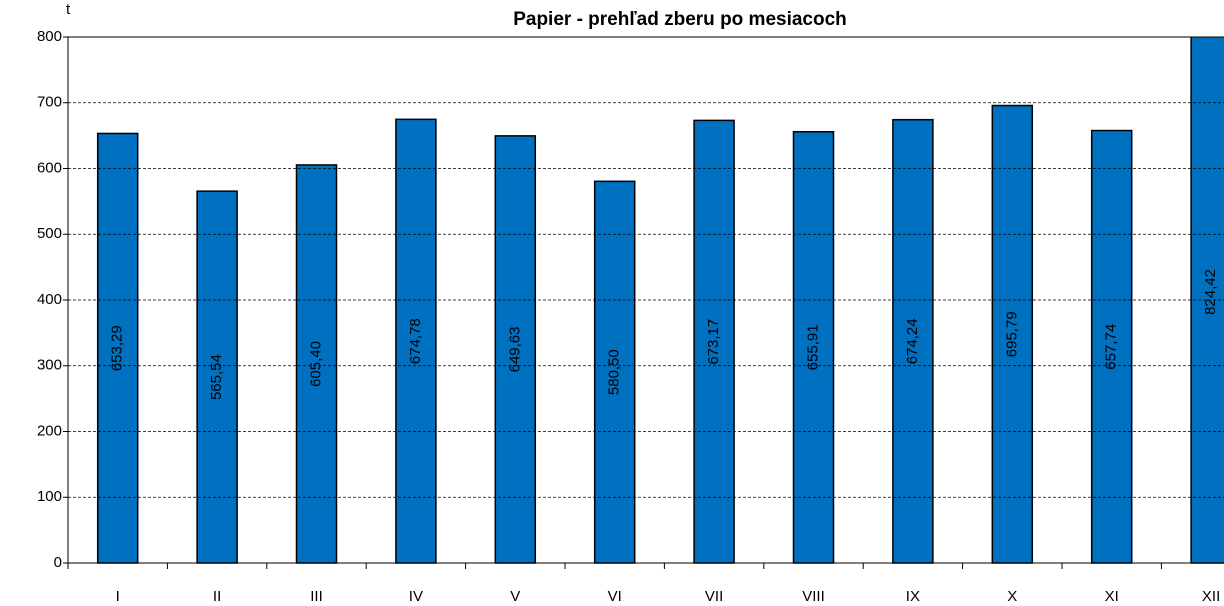  Describe the element at coordinates (49, 233) in the screenshot. I see `y-tick-label: 500` at that location.